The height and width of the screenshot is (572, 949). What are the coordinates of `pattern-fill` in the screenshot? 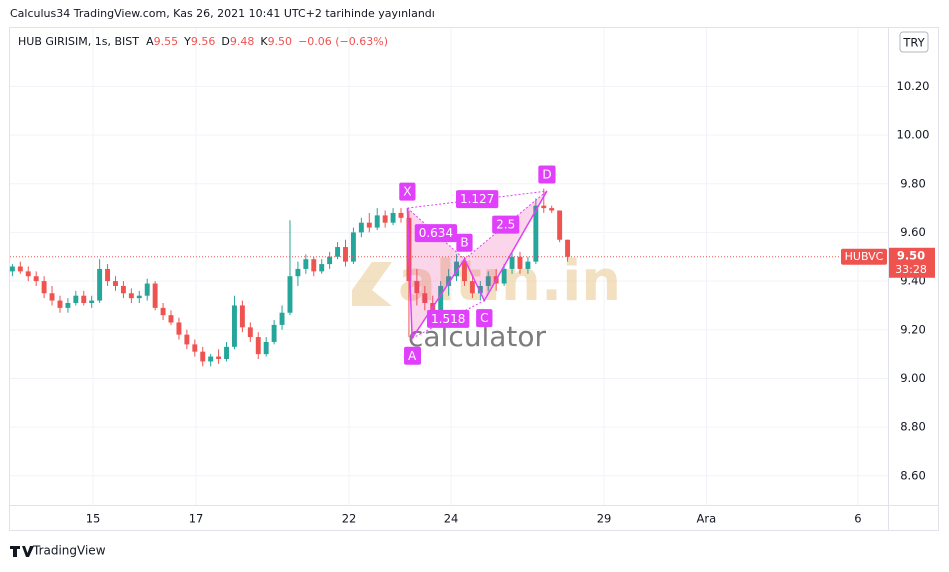 It's located at (505, 246).